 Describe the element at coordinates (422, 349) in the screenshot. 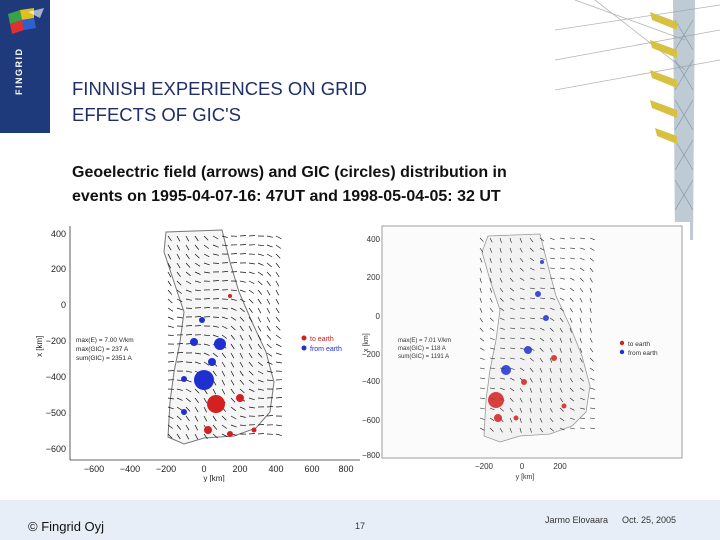

I see `stat-line: max(GIC) = 118 A` at that location.